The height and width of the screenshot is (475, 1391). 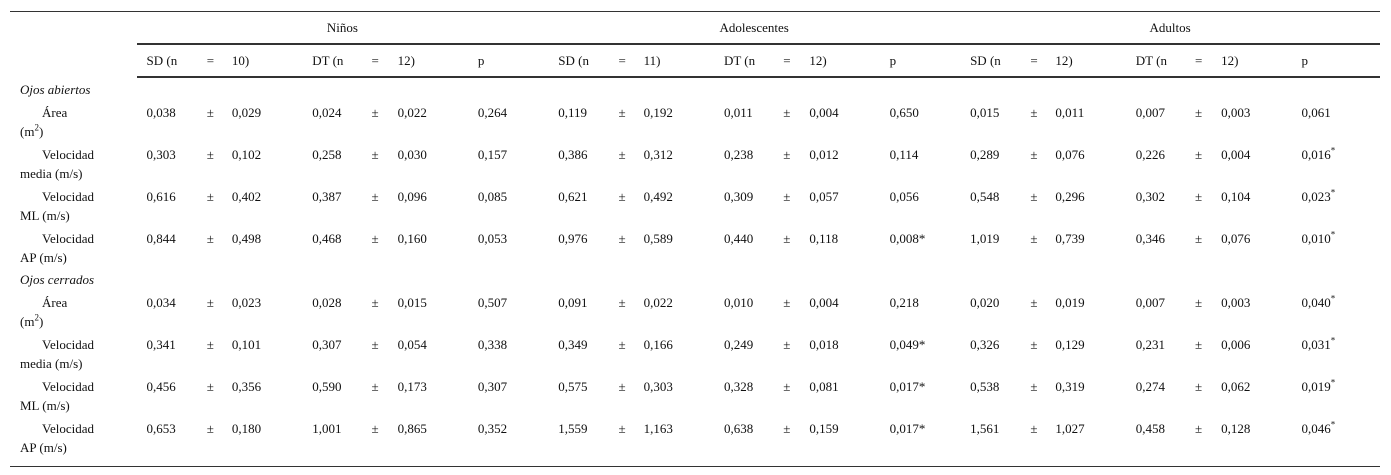 I want to click on value-cell: 0,015, so click(x=412, y=302).